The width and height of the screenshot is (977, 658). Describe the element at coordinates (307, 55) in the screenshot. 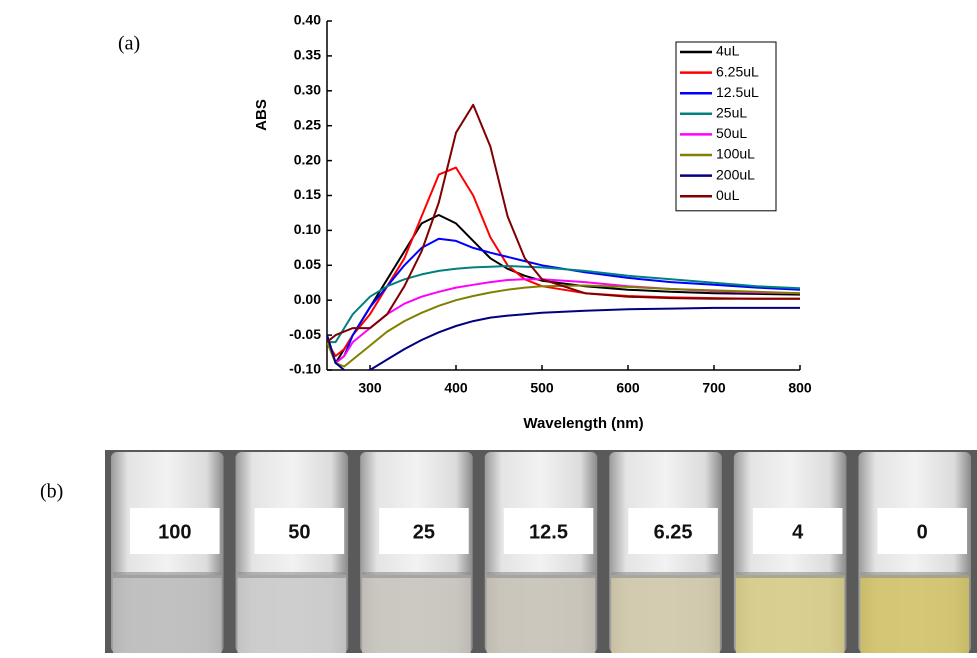

I see `y-tick-label: 0.35` at that location.